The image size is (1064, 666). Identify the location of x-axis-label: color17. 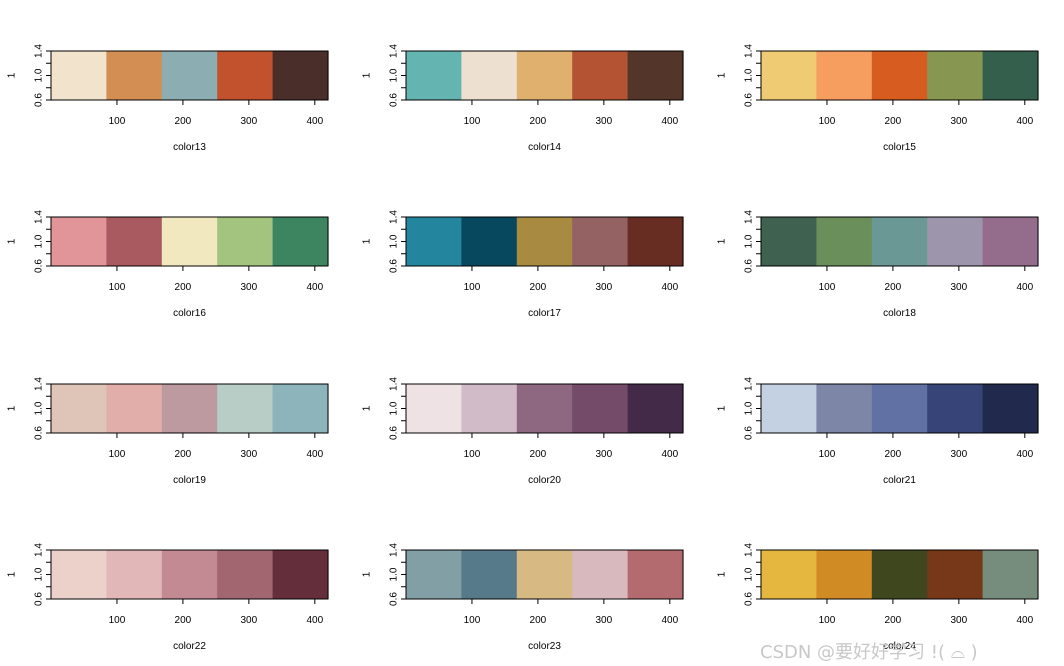
(544, 313).